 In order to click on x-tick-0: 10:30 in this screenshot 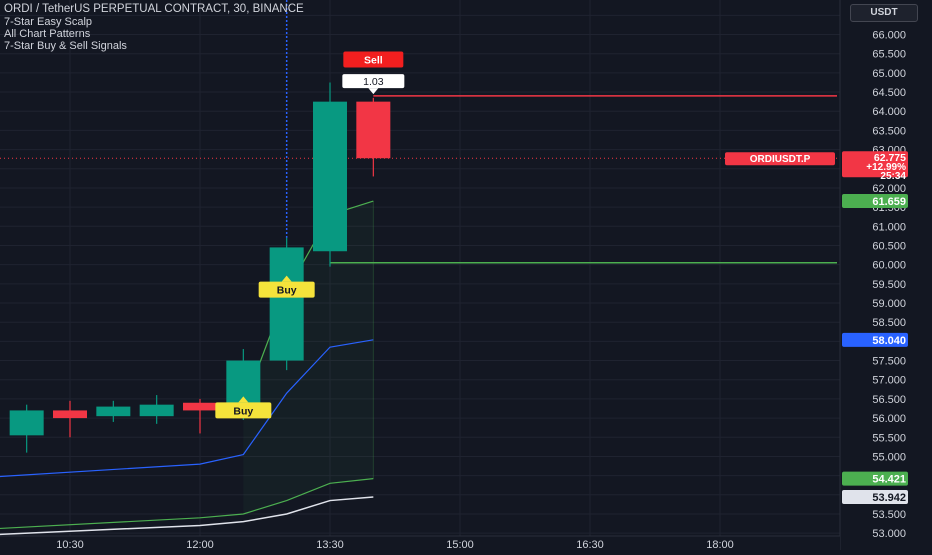, I will do `click(70, 544)`.